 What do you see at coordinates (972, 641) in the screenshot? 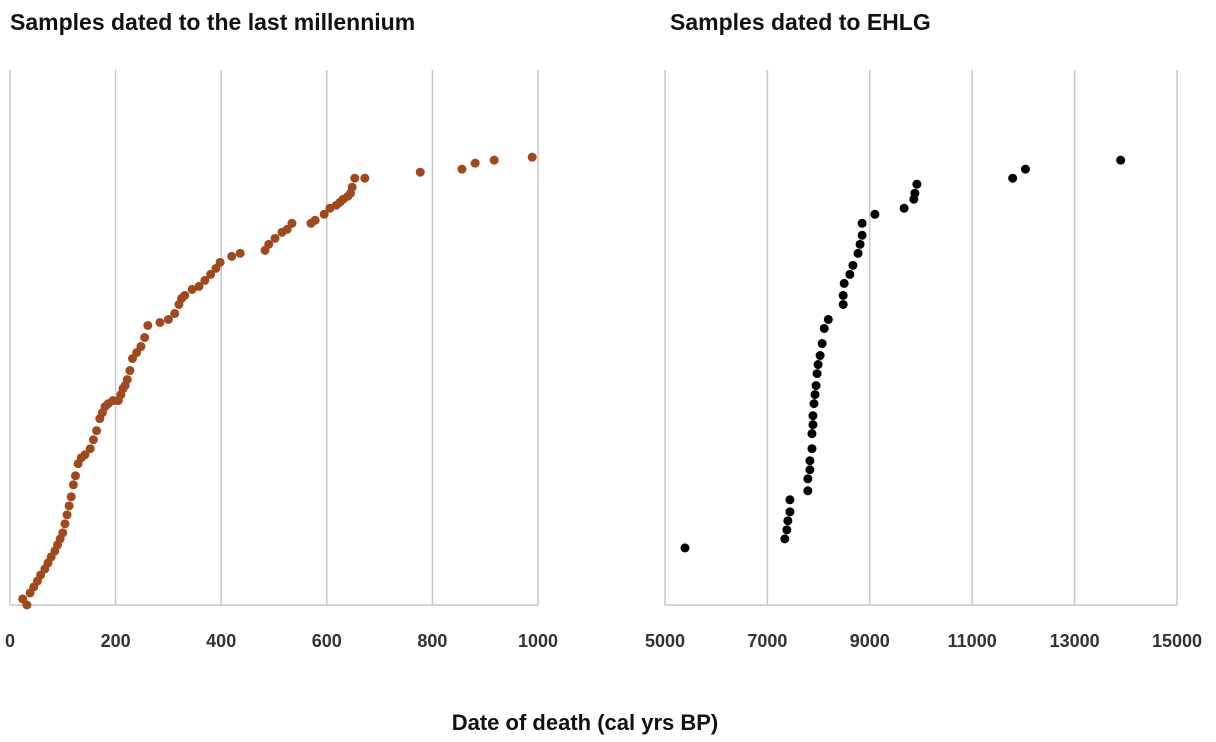
I see `x-tick-label: 11000` at bounding box center [972, 641].